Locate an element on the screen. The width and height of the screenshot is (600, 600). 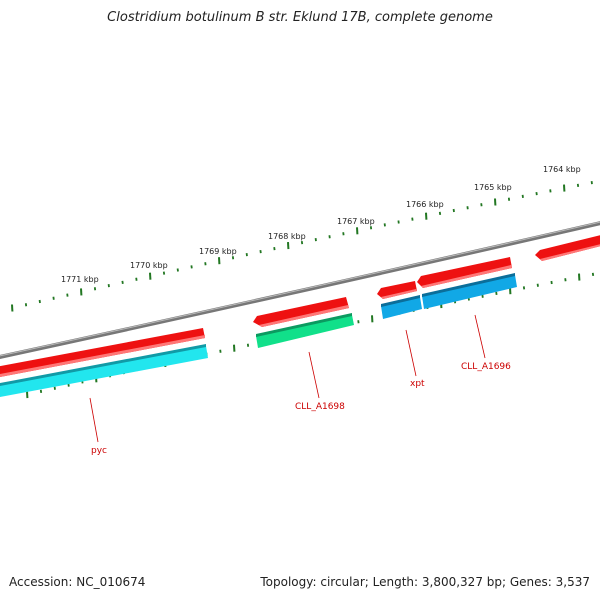
reverse-gene-cyan-shade is located at coordinates (103, 365).